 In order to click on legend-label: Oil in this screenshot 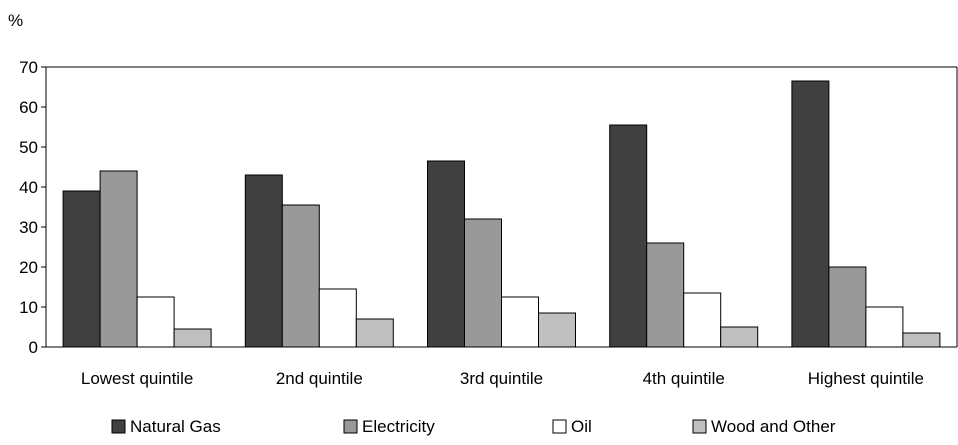, I will do `click(581, 426)`.